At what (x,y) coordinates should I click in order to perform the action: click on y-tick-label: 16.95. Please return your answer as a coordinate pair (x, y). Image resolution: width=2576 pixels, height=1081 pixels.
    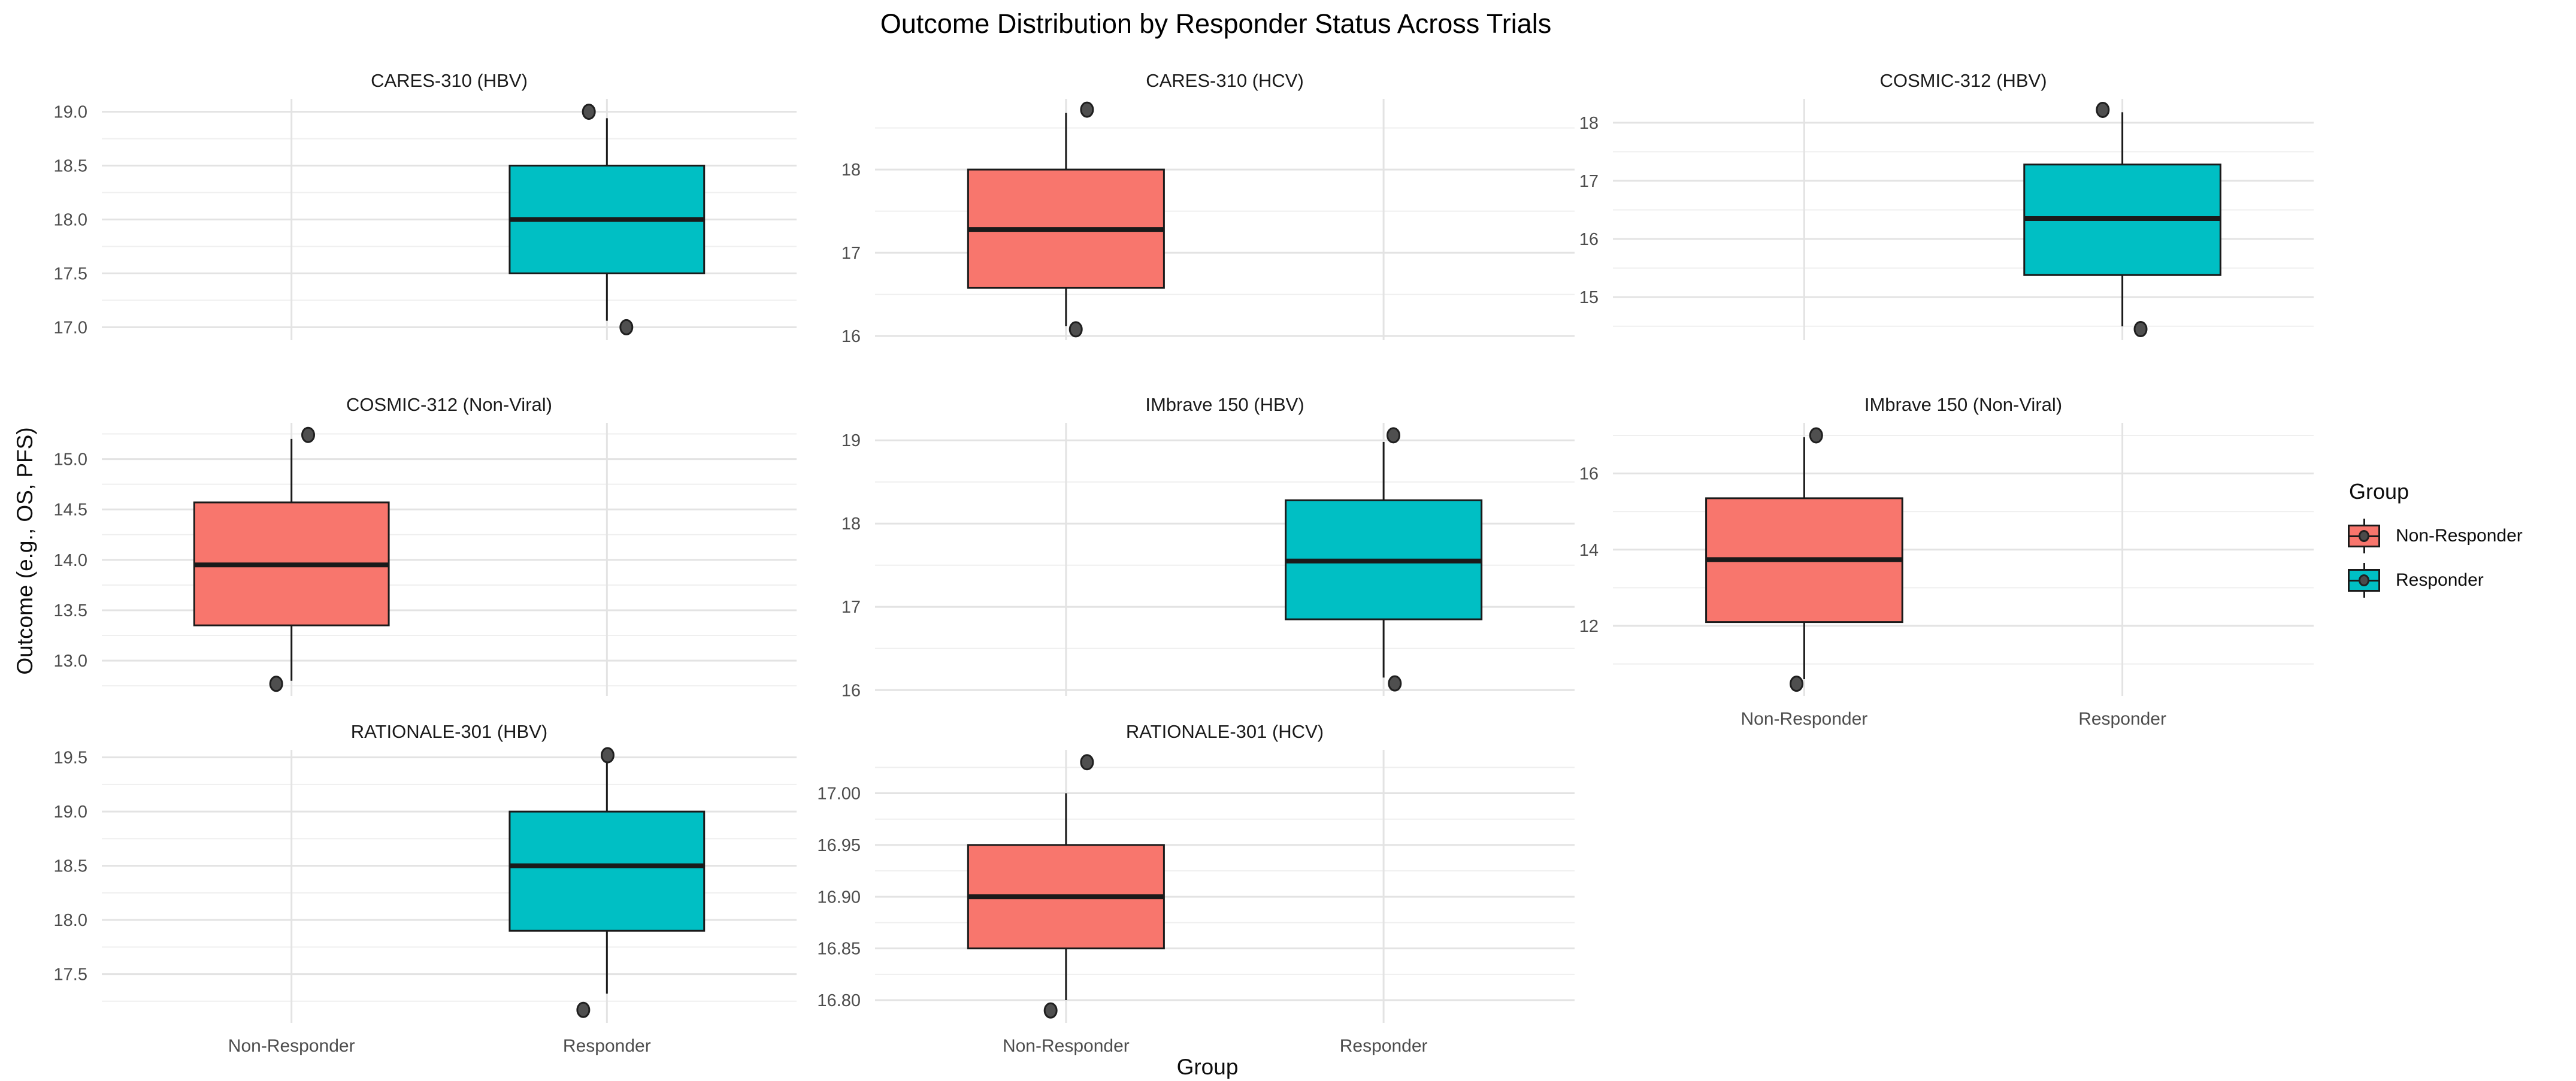
    Looking at the image, I should click on (839, 846).